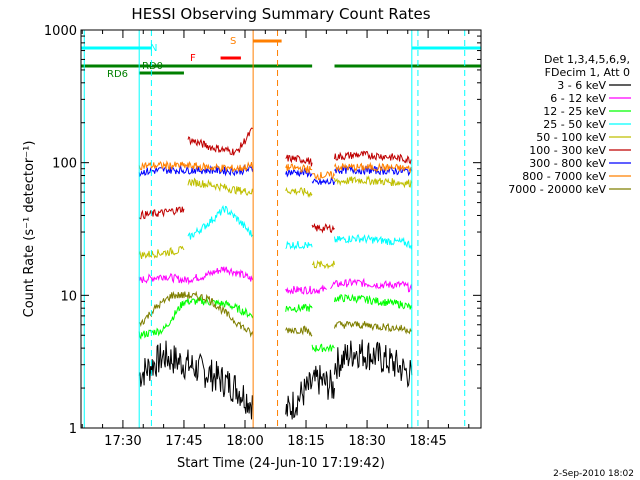 This screenshot has width=640, height=480. I want to click on legend-label-300-800-kev: 300 - 800 keV, so click(567, 163).